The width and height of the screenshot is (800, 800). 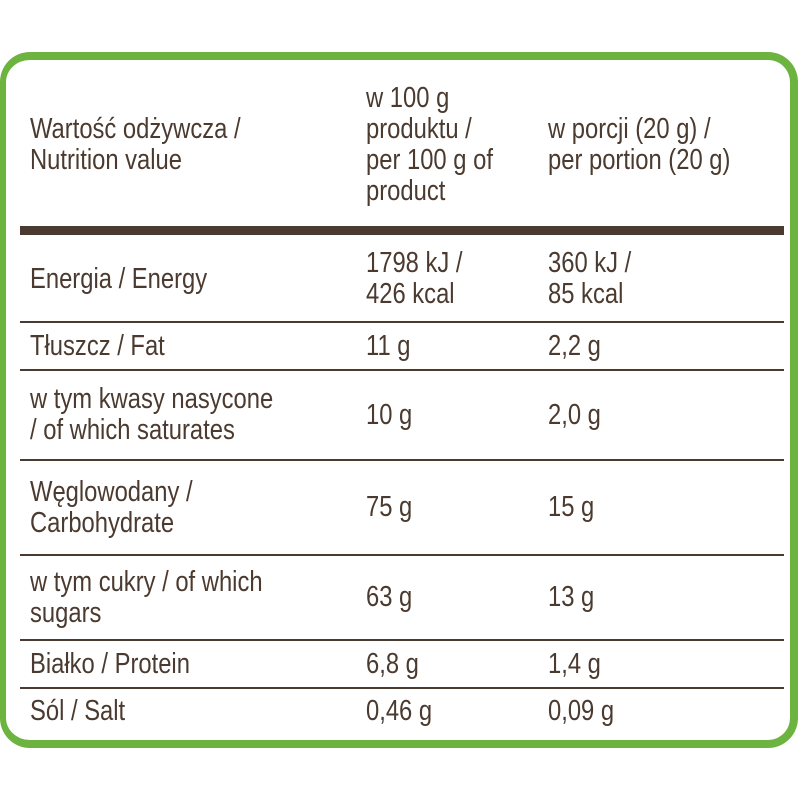 I want to click on cell-text: product, so click(x=406, y=191).